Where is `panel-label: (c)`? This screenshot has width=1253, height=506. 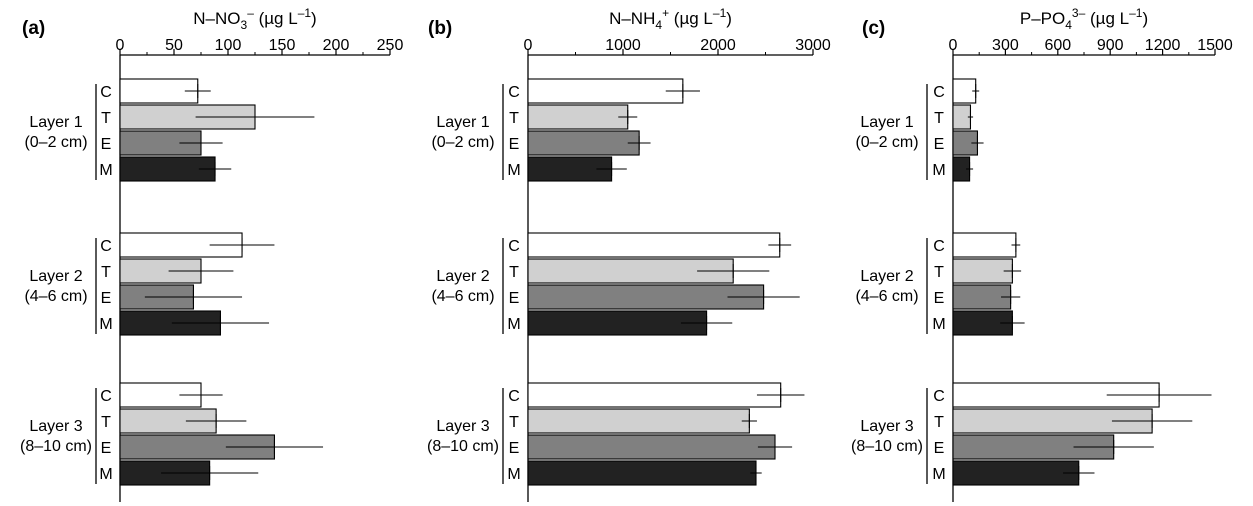
panel-label: (c) is located at coordinates (873, 28).